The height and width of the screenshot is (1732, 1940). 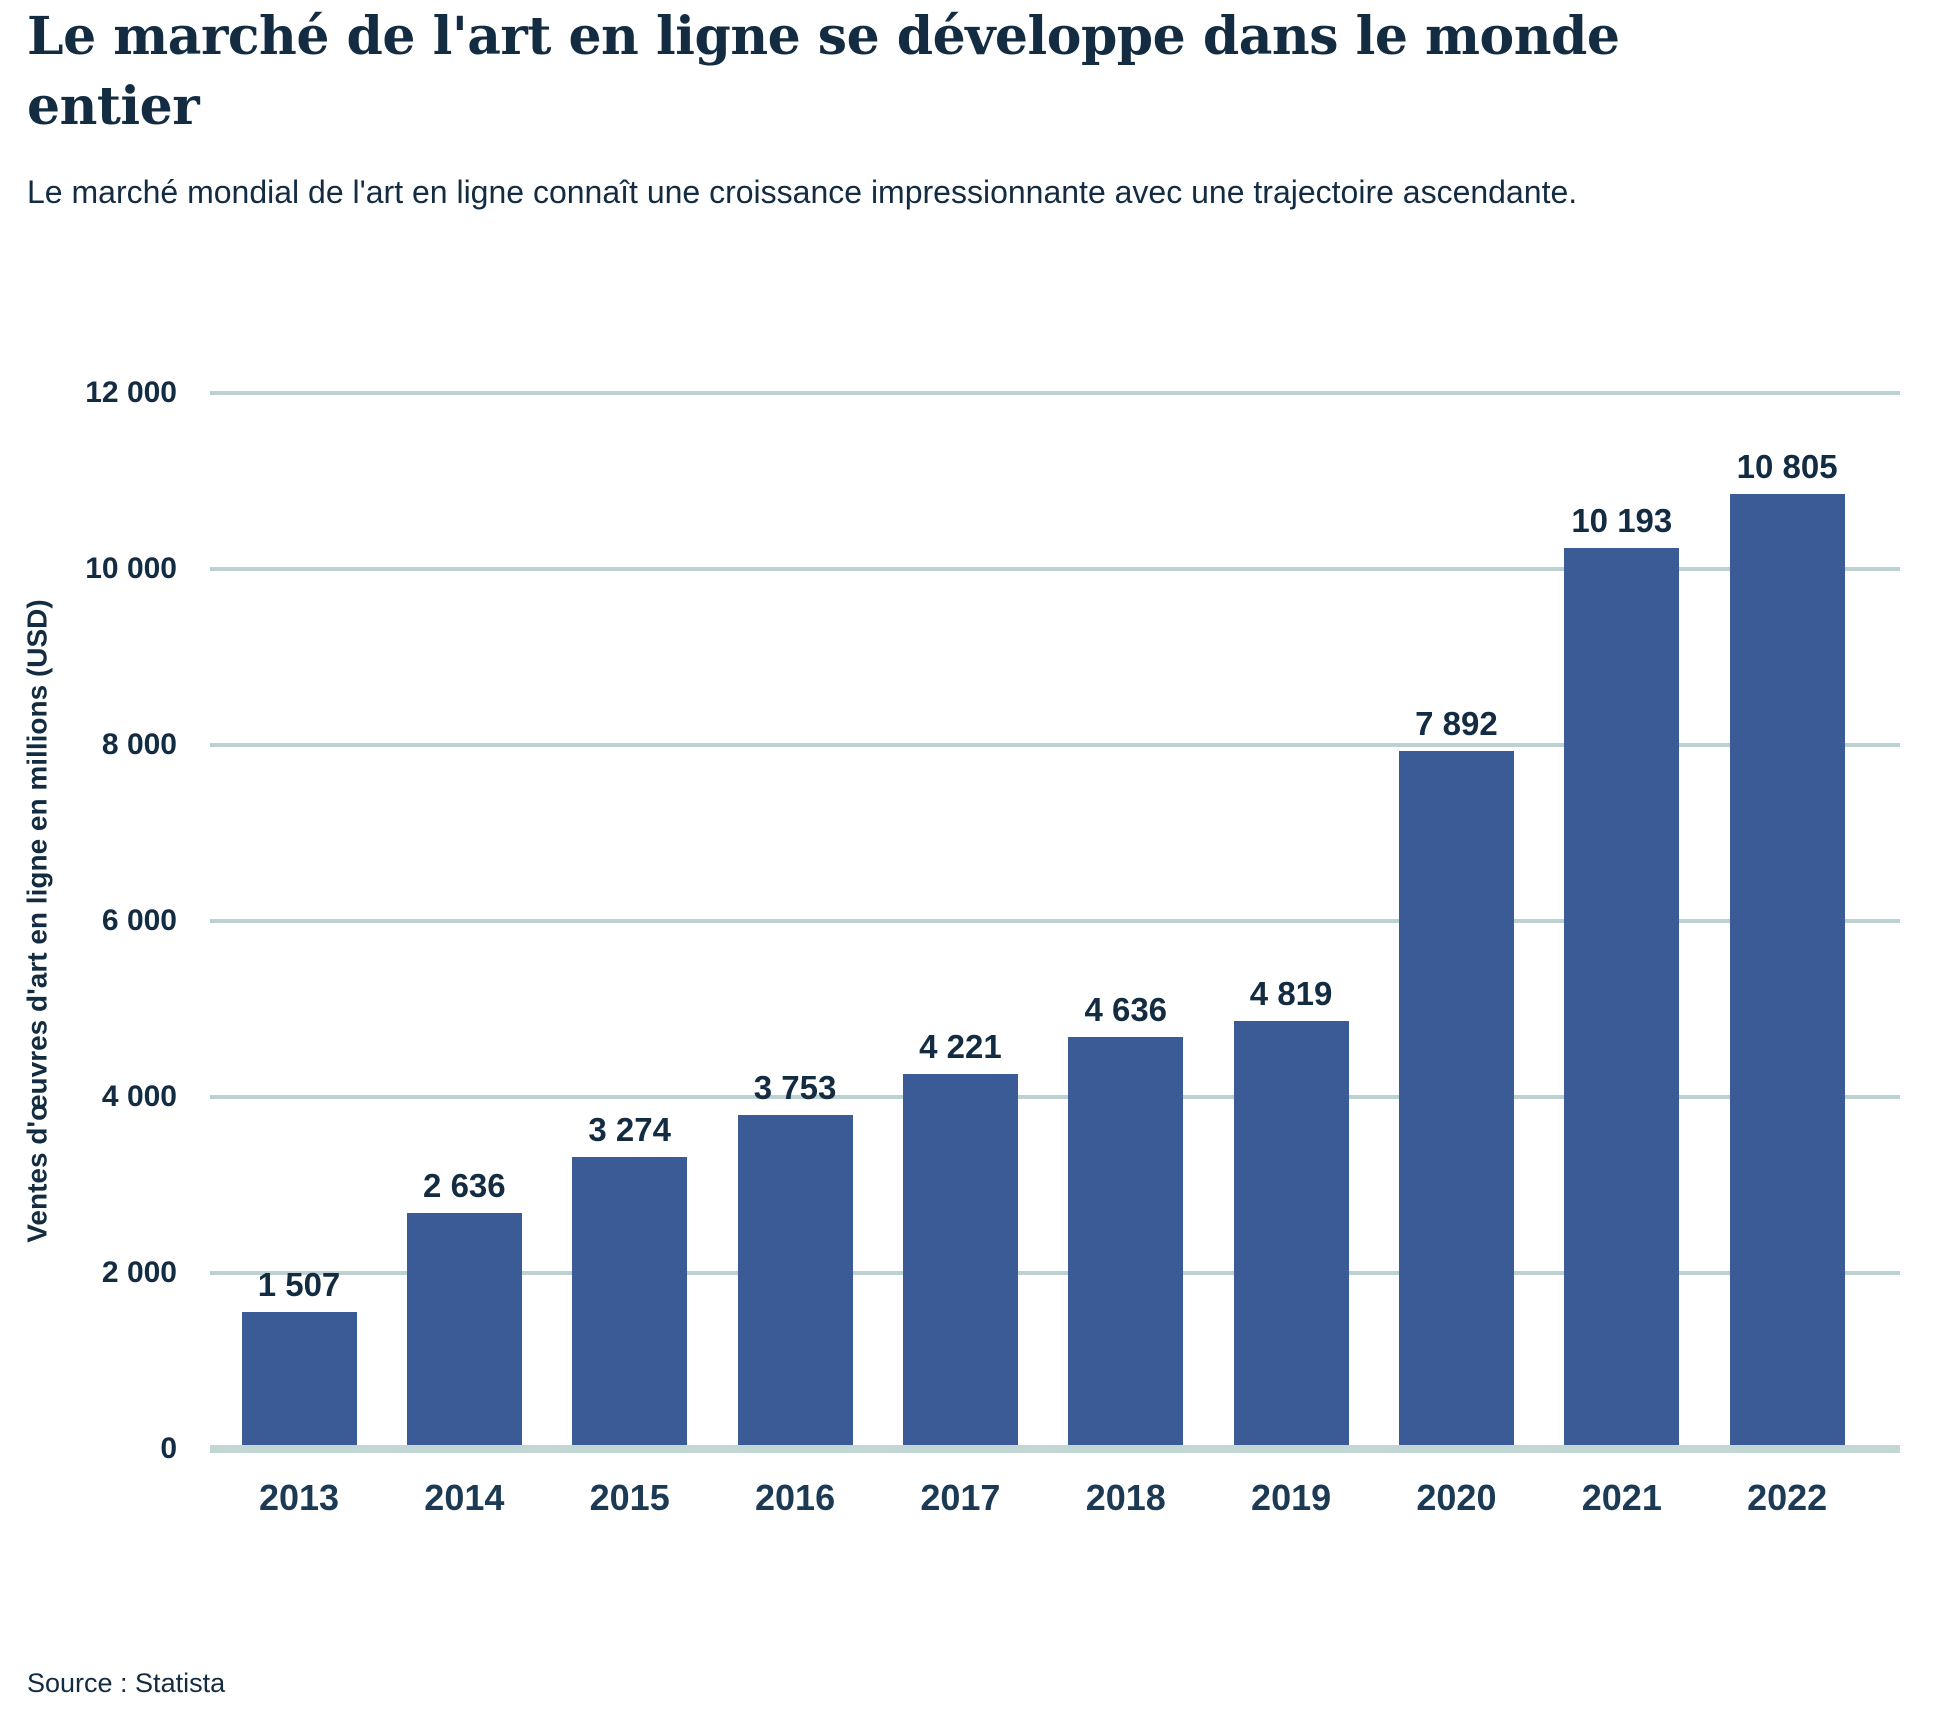 I want to click on value-label-2014: 2 636, so click(x=464, y=1186).